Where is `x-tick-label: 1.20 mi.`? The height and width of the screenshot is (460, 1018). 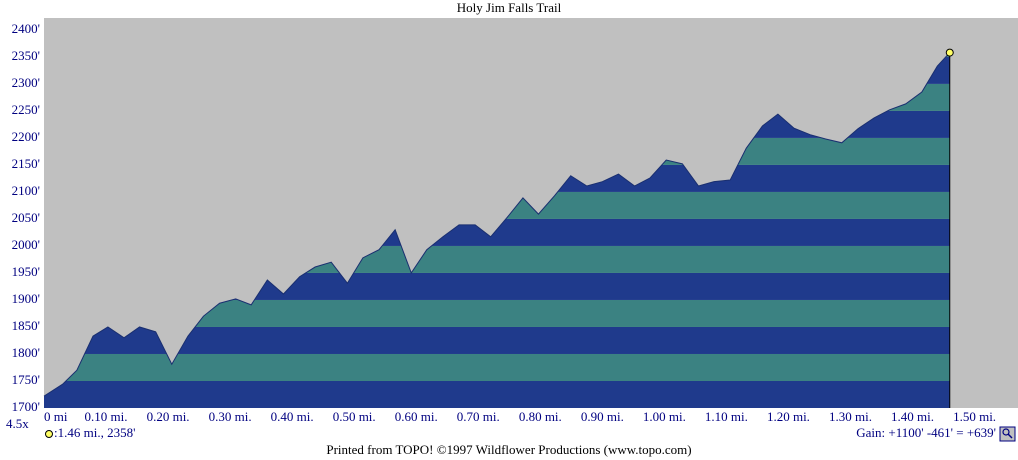
x-tick-label: 1.20 mi. is located at coordinates (788, 416).